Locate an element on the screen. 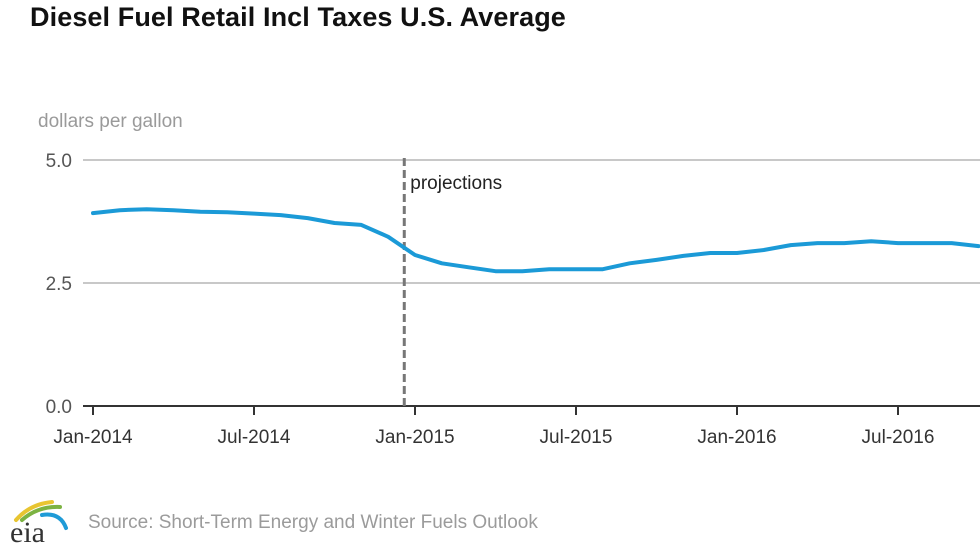 The image size is (980, 552). logo-swoosh-green is located at coordinates (41, 513).